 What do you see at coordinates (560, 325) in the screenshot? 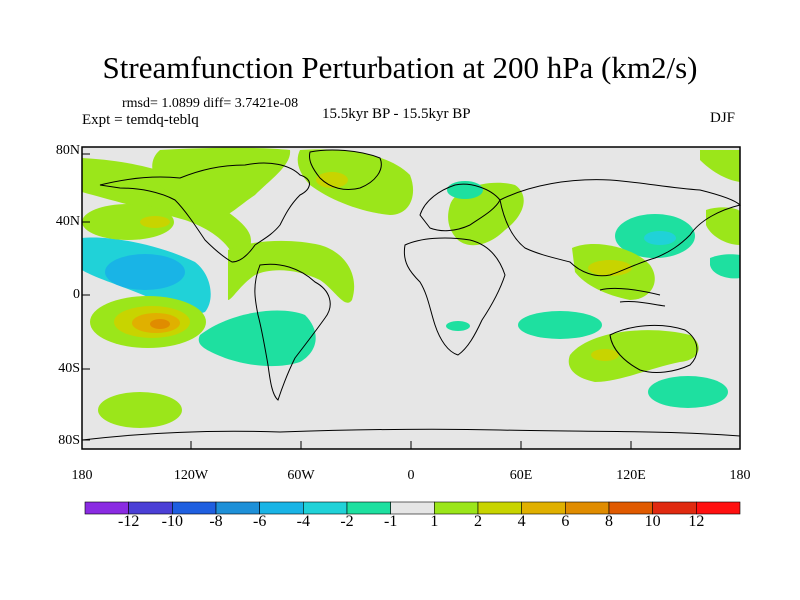
I see `region-io-negative` at bounding box center [560, 325].